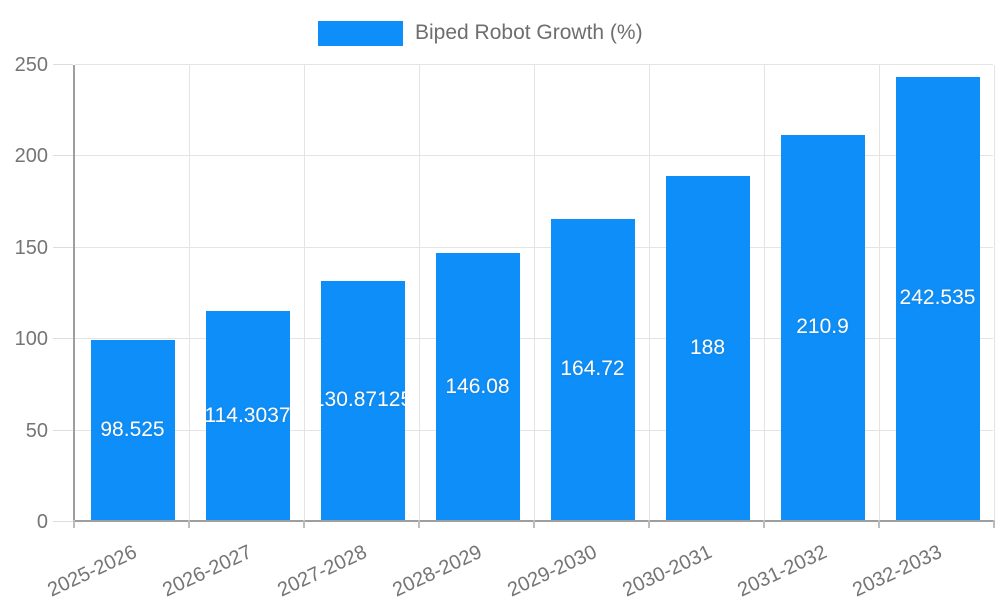 Image resolution: width=1000 pixels, height=600 pixels. I want to click on bar: 98.525, so click(132, 429).